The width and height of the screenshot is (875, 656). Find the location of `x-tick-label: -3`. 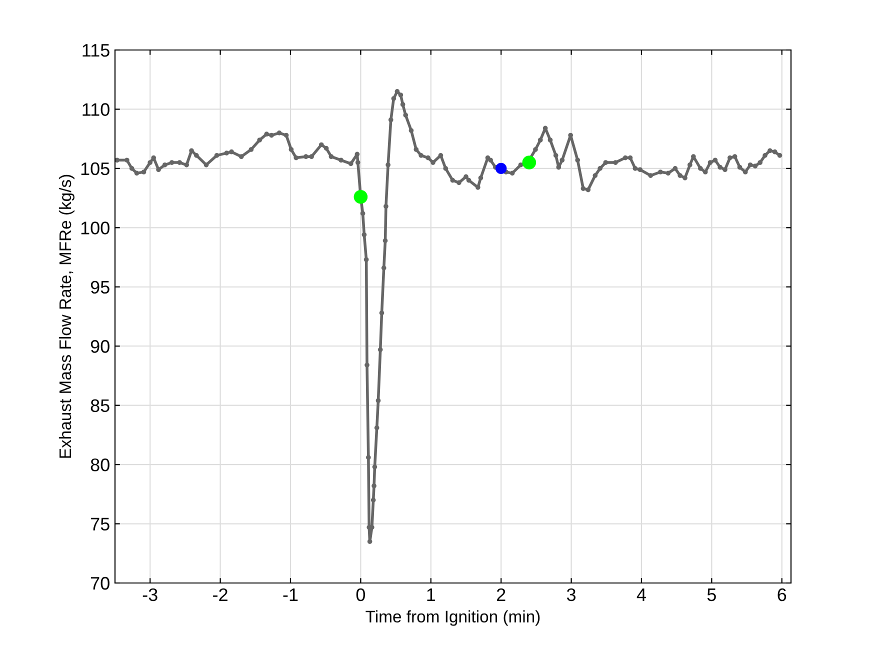

x-tick-label: -3 is located at coordinates (150, 595).